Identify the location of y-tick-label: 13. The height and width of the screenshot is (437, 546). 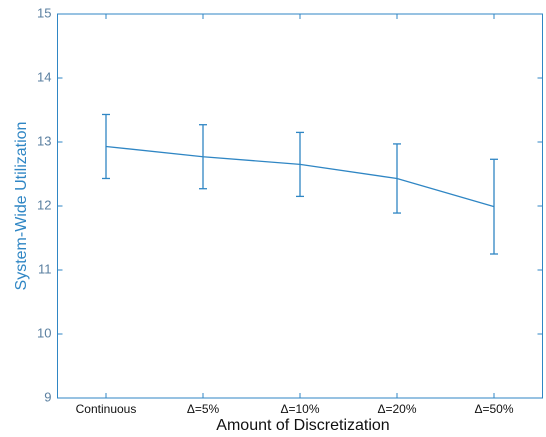
(44, 140).